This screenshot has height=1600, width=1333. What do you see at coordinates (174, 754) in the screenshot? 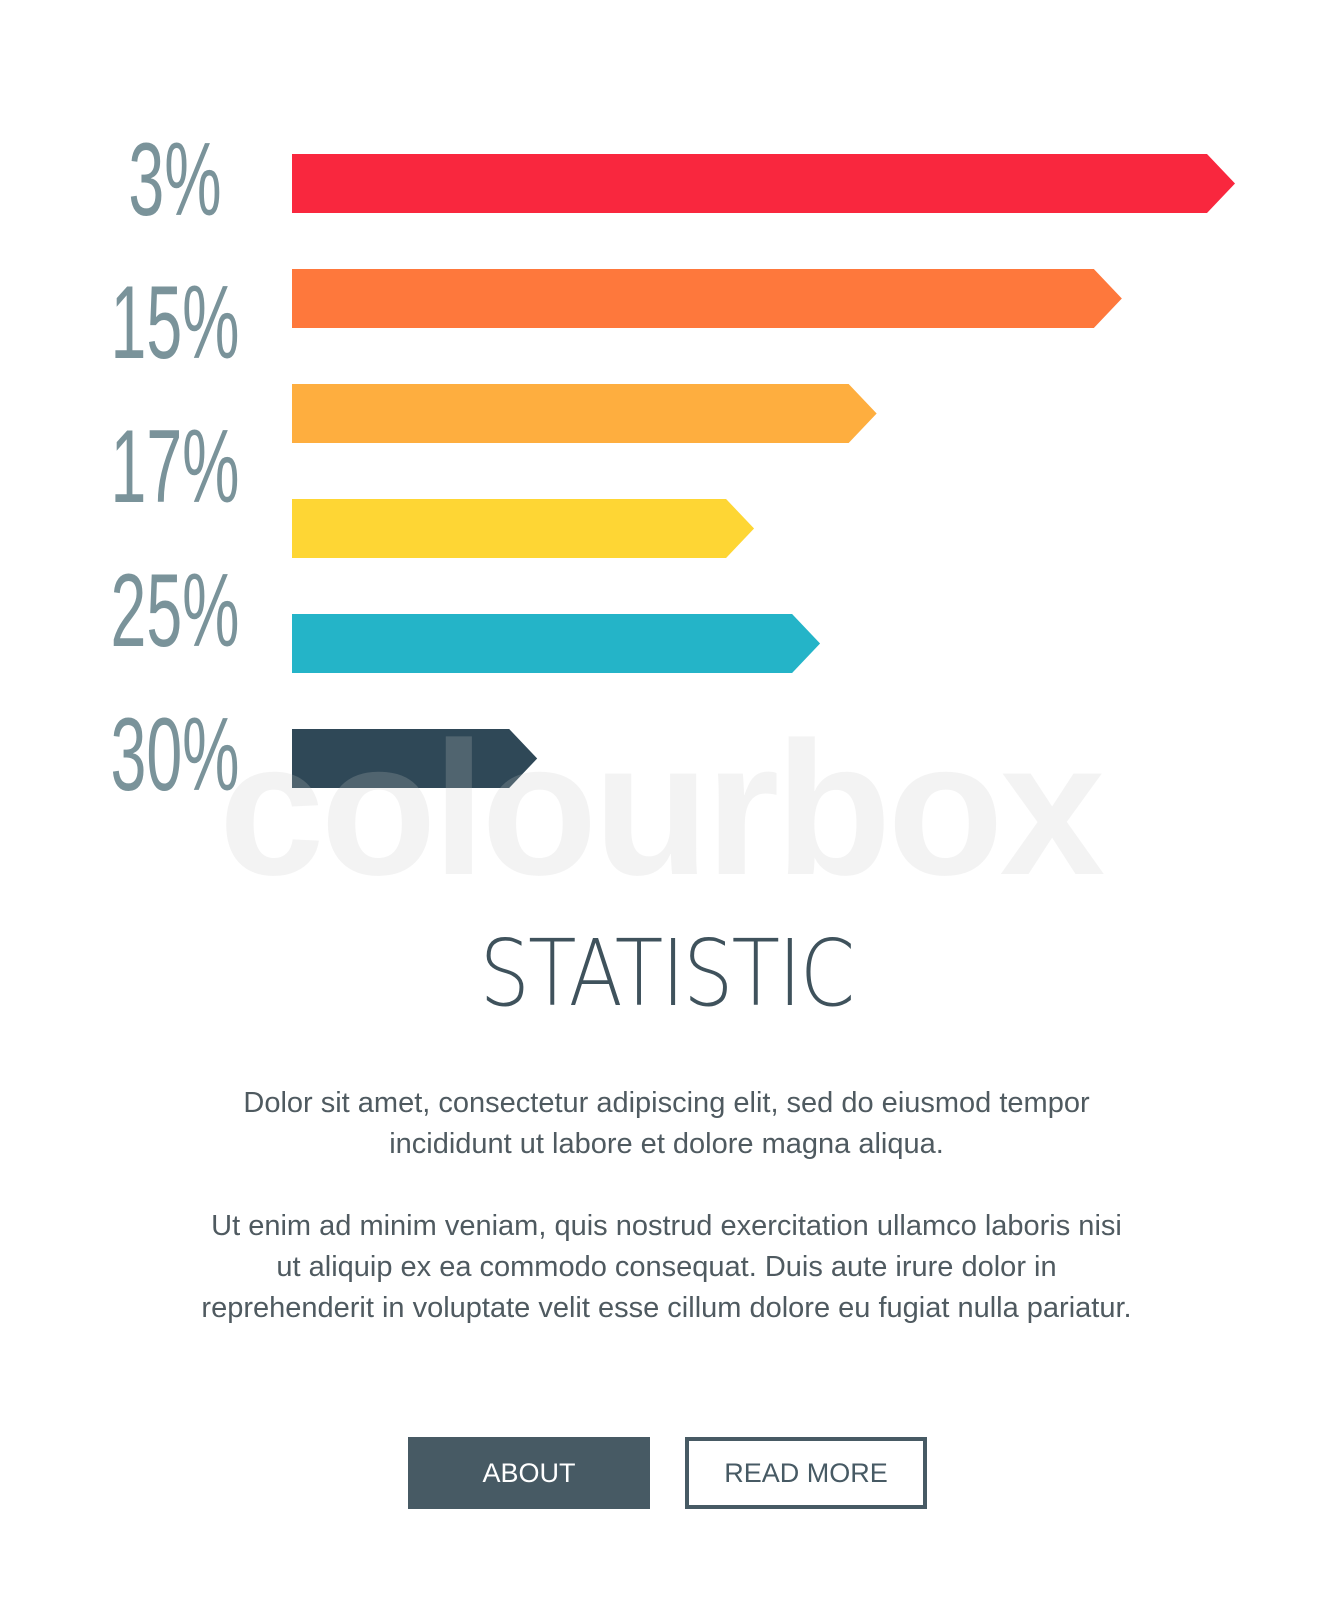
I see `bar-label: 30%` at bounding box center [174, 754].